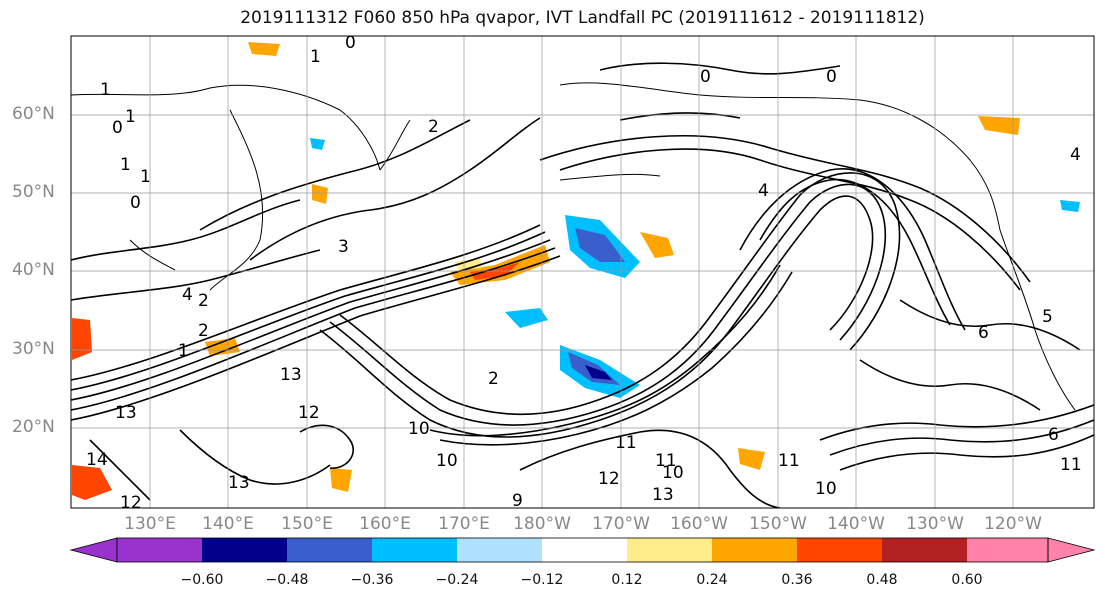 This screenshot has width=1105, height=601. Describe the element at coordinates (542, 580) in the screenshot. I see `colorbar-tick-label: −0.12` at that location.